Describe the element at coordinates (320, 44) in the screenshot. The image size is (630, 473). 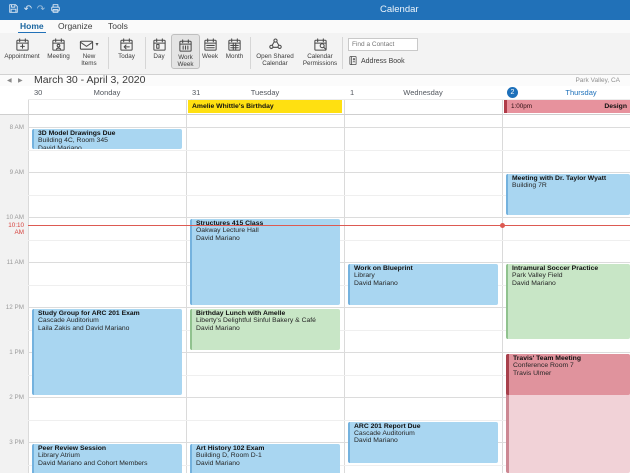
I see `calendar-search-icon` at that location.